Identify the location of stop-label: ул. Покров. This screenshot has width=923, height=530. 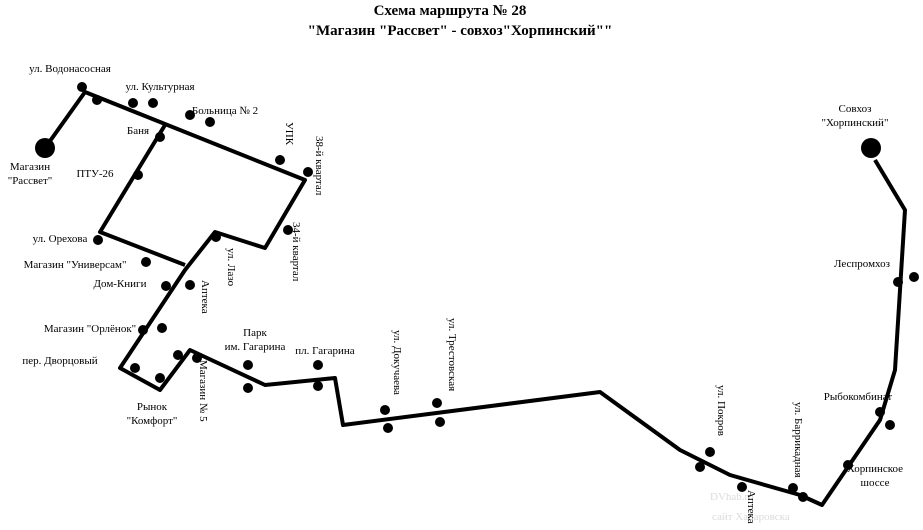
(721, 410).